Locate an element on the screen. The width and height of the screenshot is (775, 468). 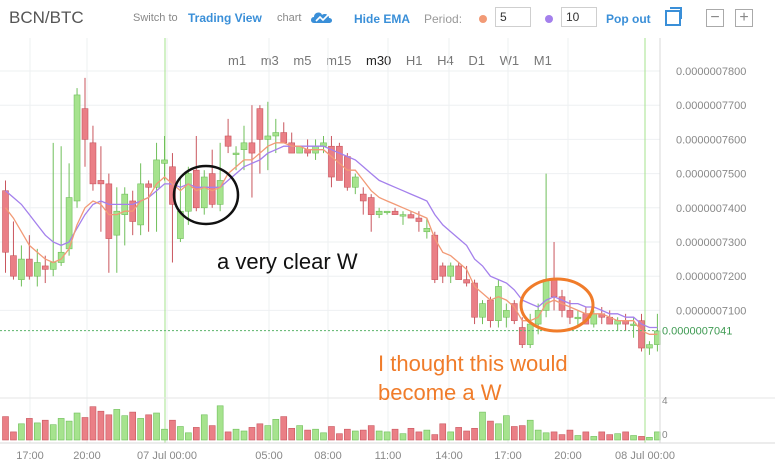
timeframe-mn1: M1 is located at coordinates (542, 60).